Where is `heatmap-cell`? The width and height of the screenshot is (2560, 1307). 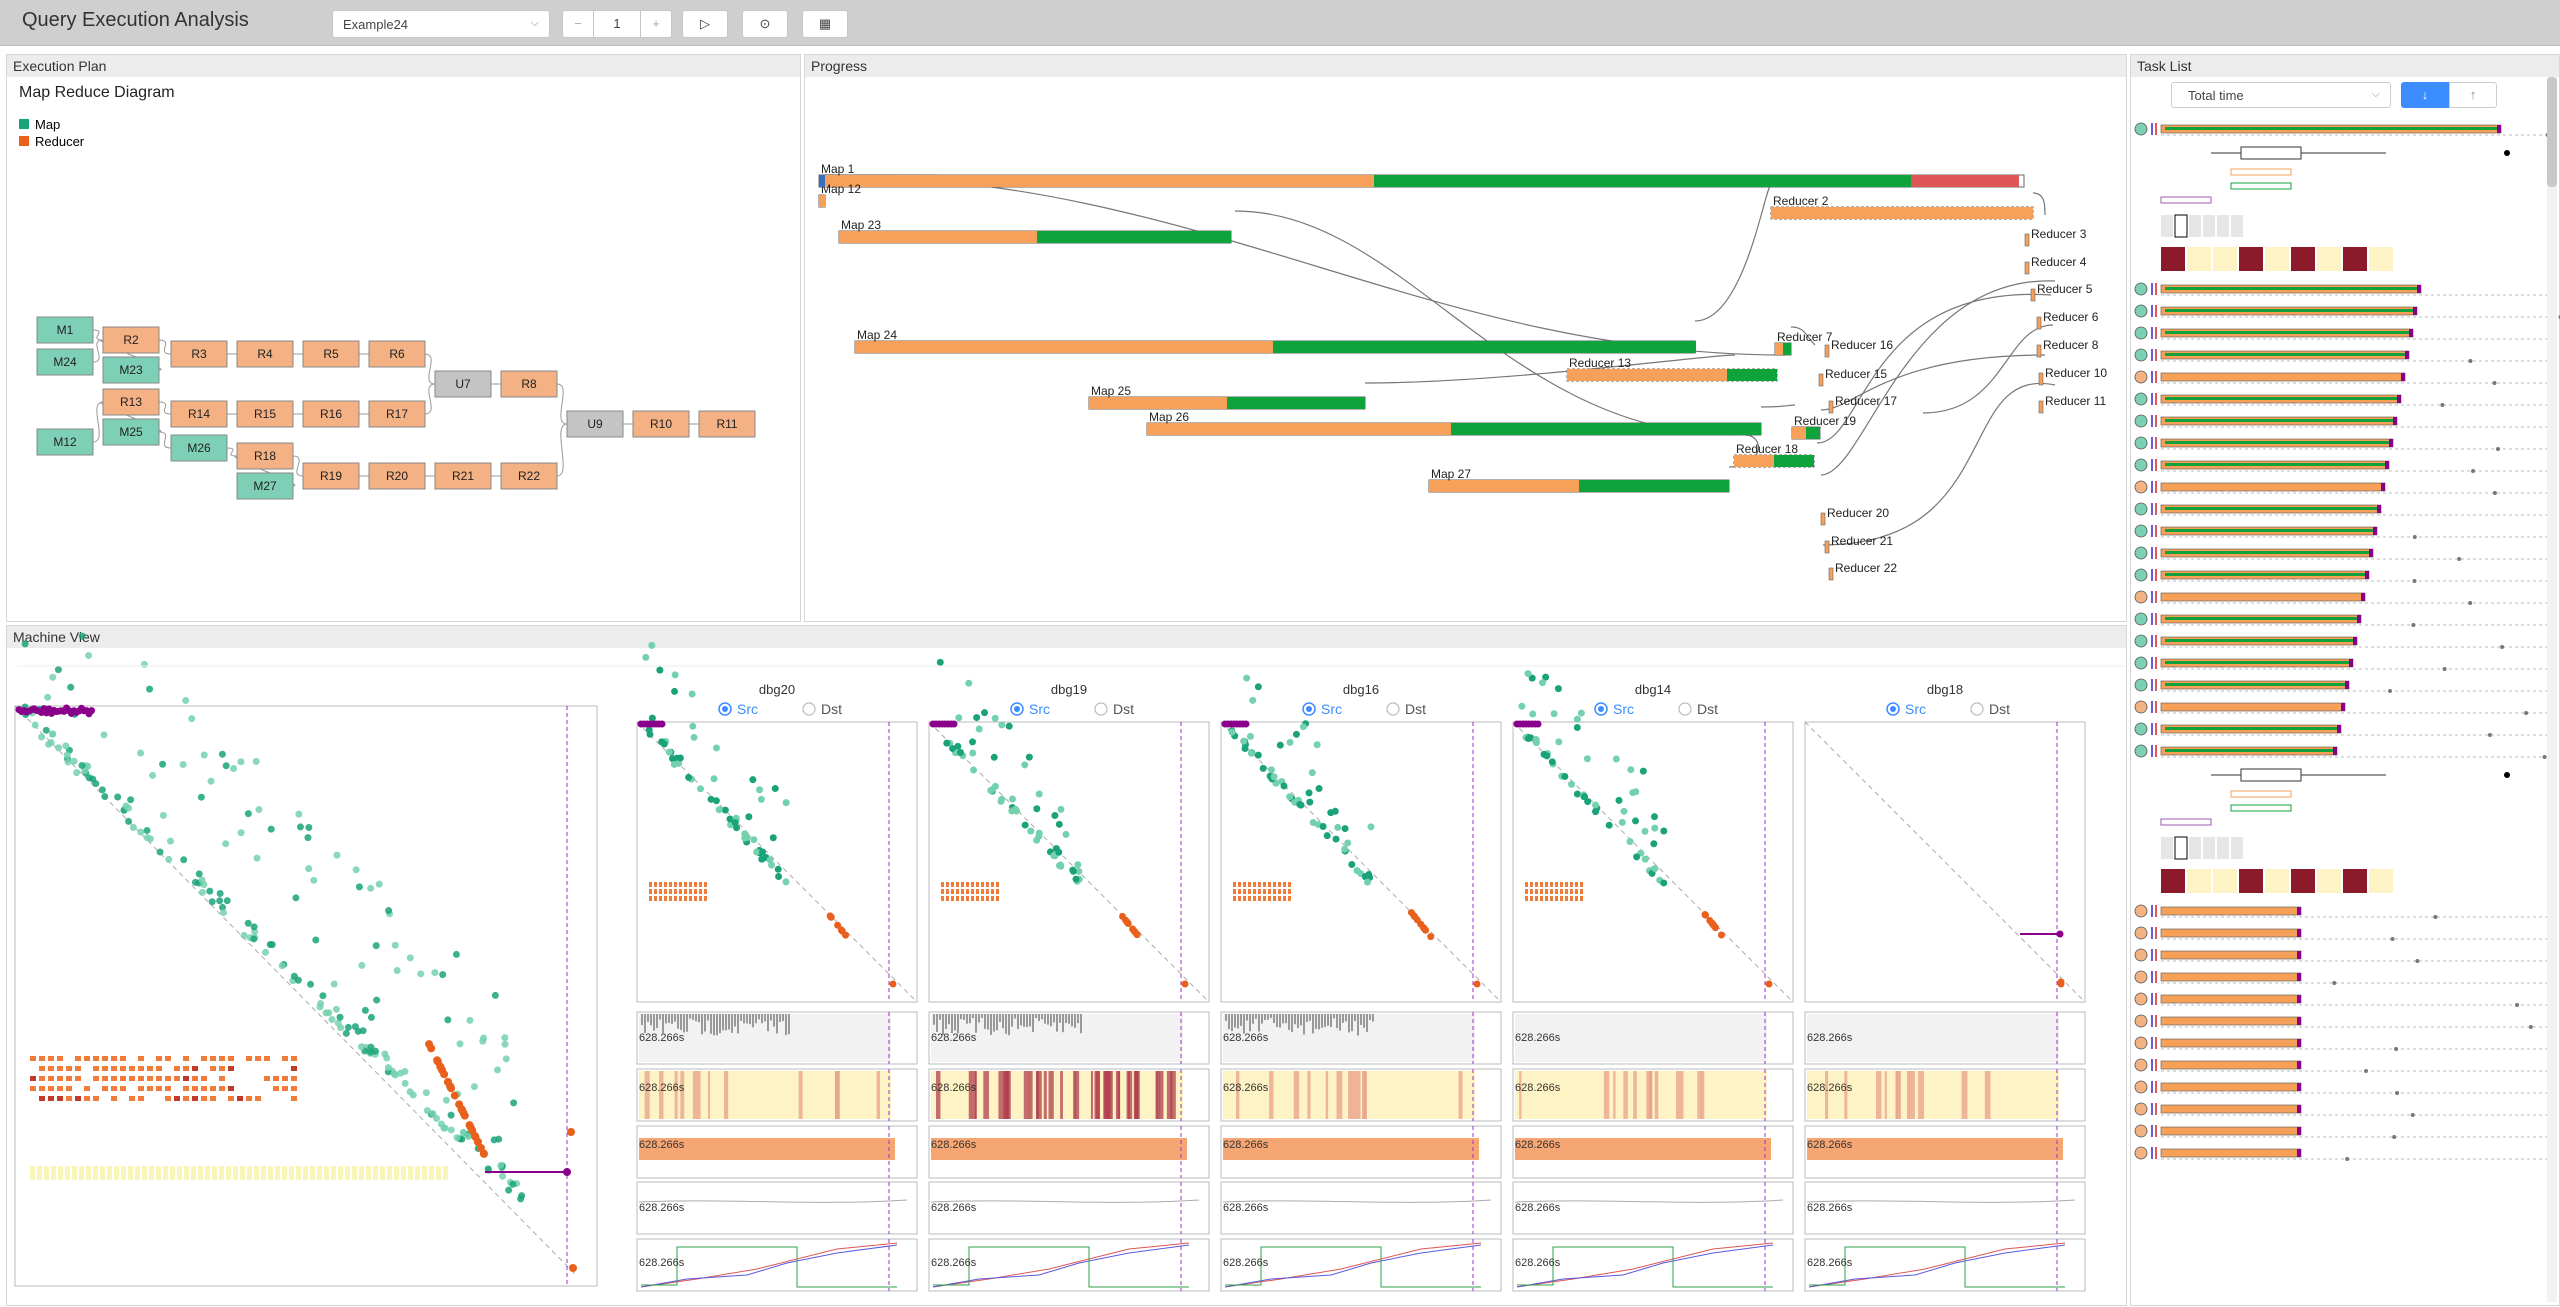
heatmap-cell is located at coordinates (2251, 881).